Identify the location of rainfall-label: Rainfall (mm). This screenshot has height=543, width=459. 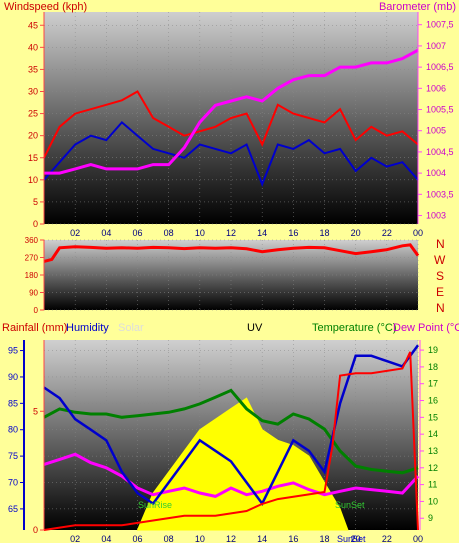
(34, 328).